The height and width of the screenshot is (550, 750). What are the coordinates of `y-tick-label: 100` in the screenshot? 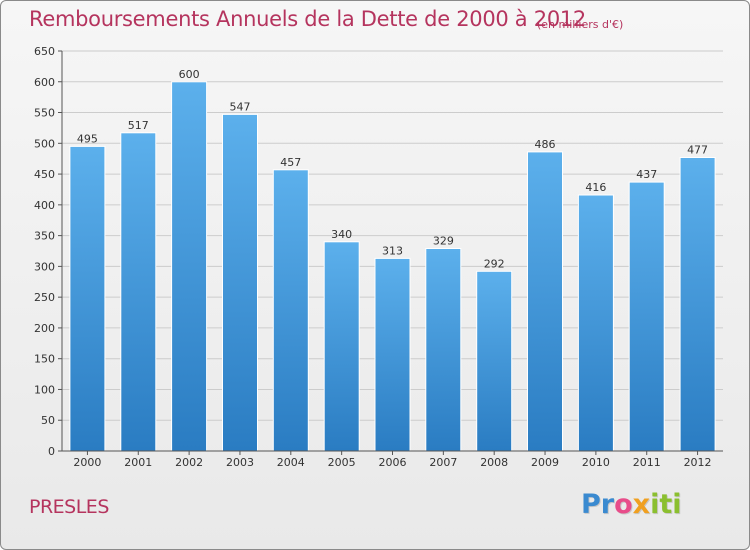 It's located at (44, 389).